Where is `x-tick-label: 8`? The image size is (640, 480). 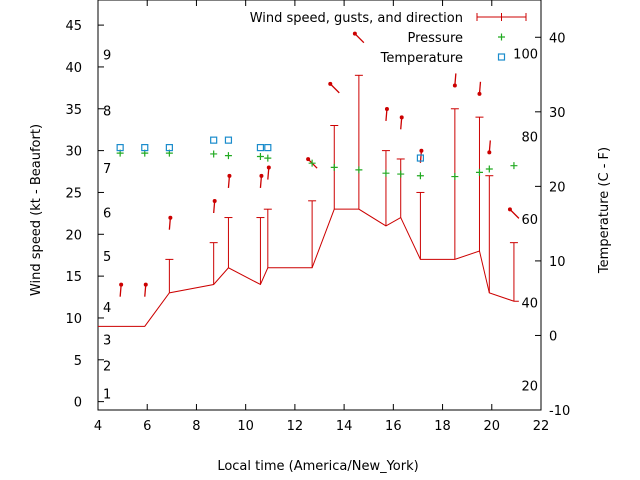
x-tick-label: 8 is located at coordinates (196, 426).